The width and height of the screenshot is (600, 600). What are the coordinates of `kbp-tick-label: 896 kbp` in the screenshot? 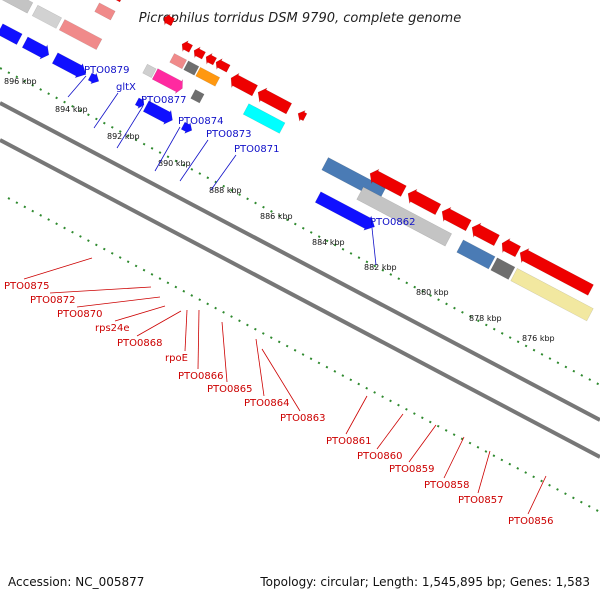 It's located at (20, 81).